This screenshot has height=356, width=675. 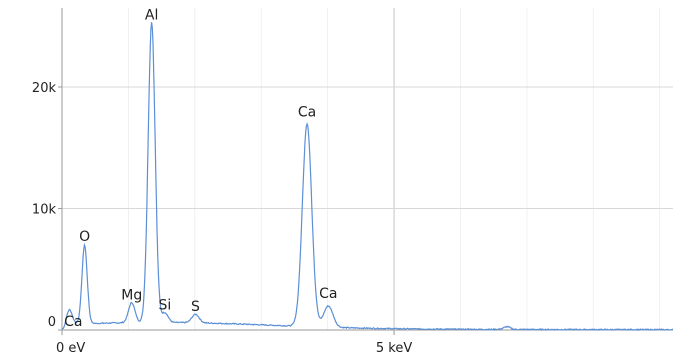 I want to click on peak-label-o-1: O, so click(x=84, y=237).